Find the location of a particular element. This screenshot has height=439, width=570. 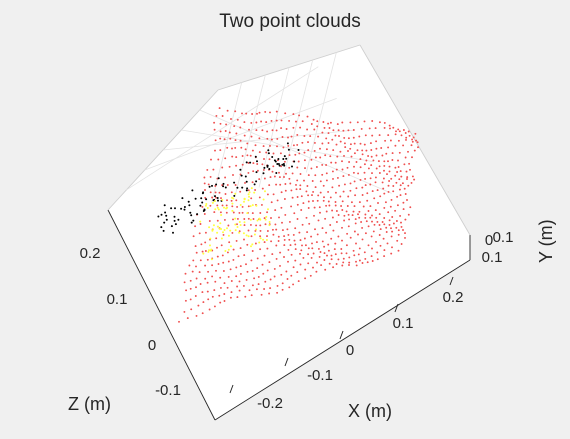

x-tick is located at coordinates (396, 308).